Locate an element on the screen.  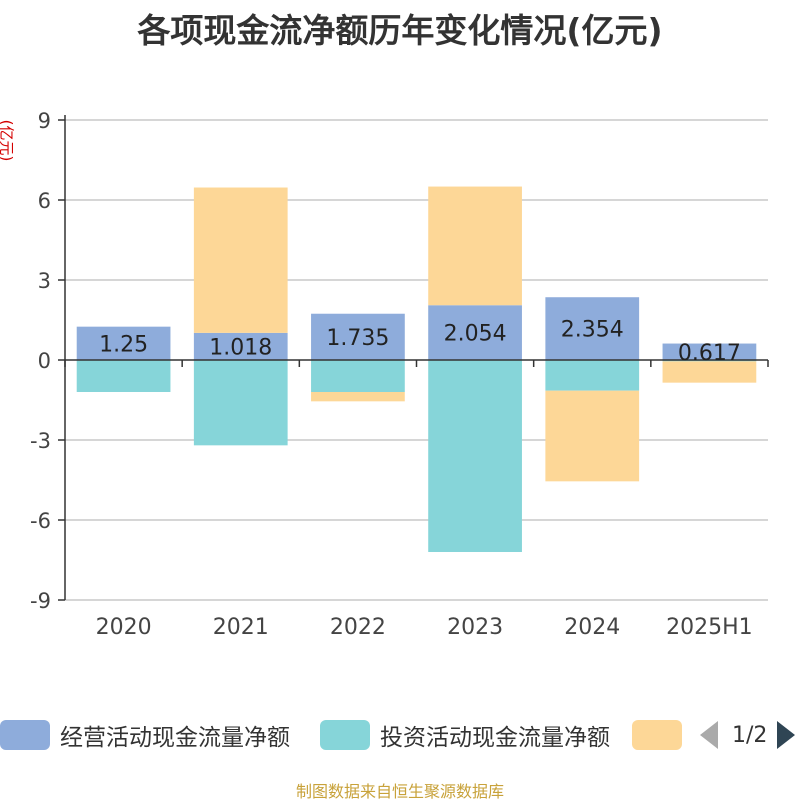
bar-investing-2020 is located at coordinates (123, 376).